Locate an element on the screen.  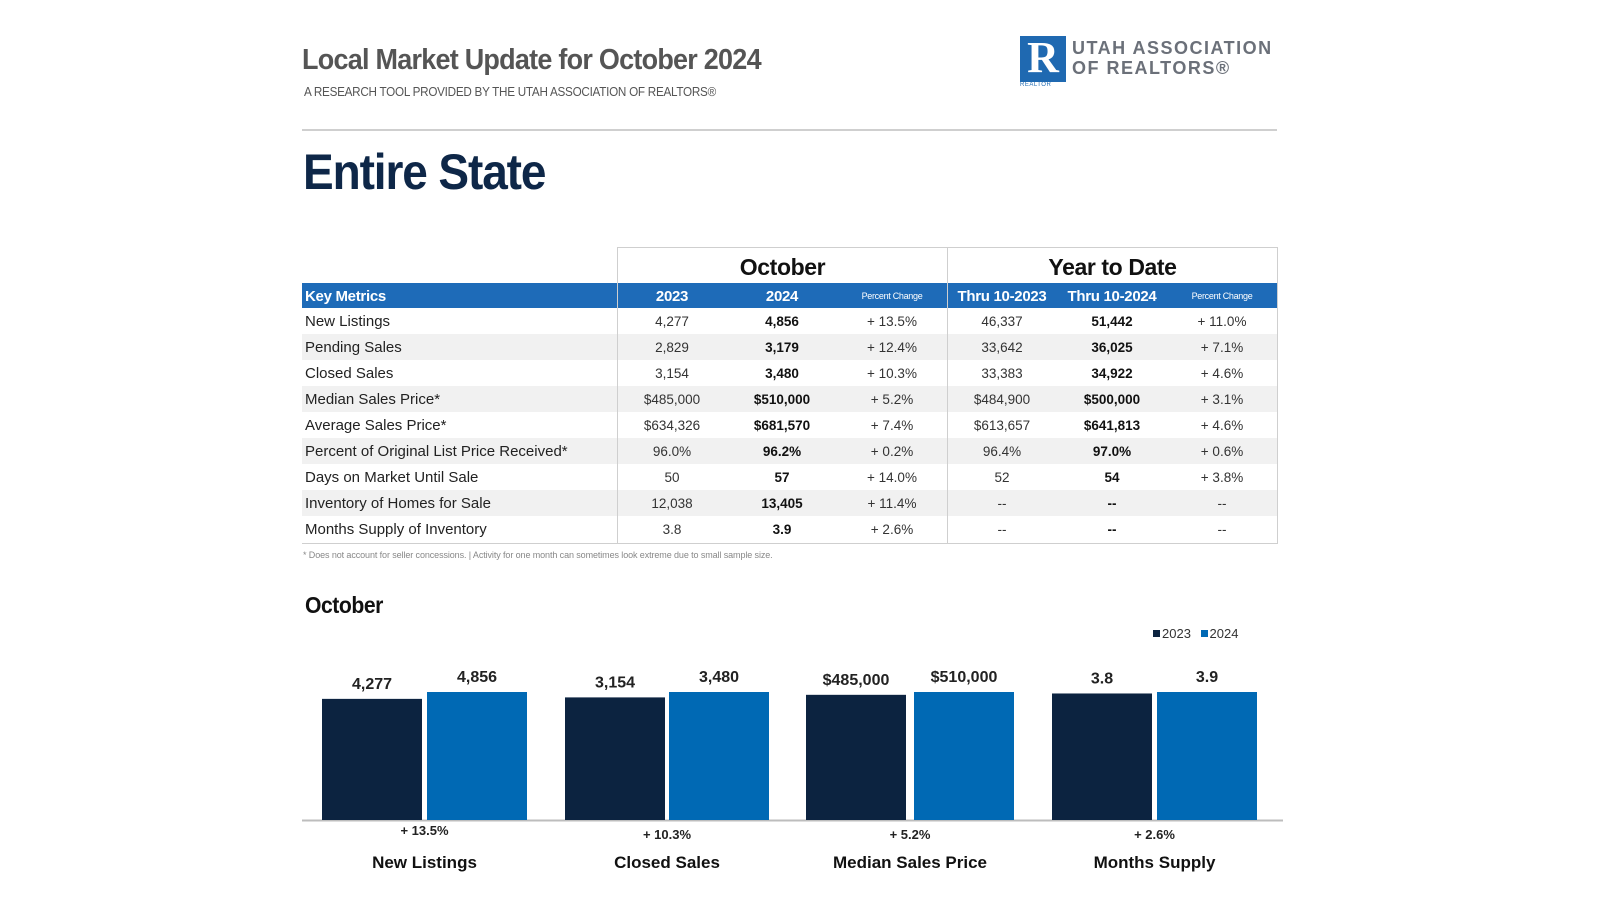
metric-value: $613,657 is located at coordinates (1002, 425).